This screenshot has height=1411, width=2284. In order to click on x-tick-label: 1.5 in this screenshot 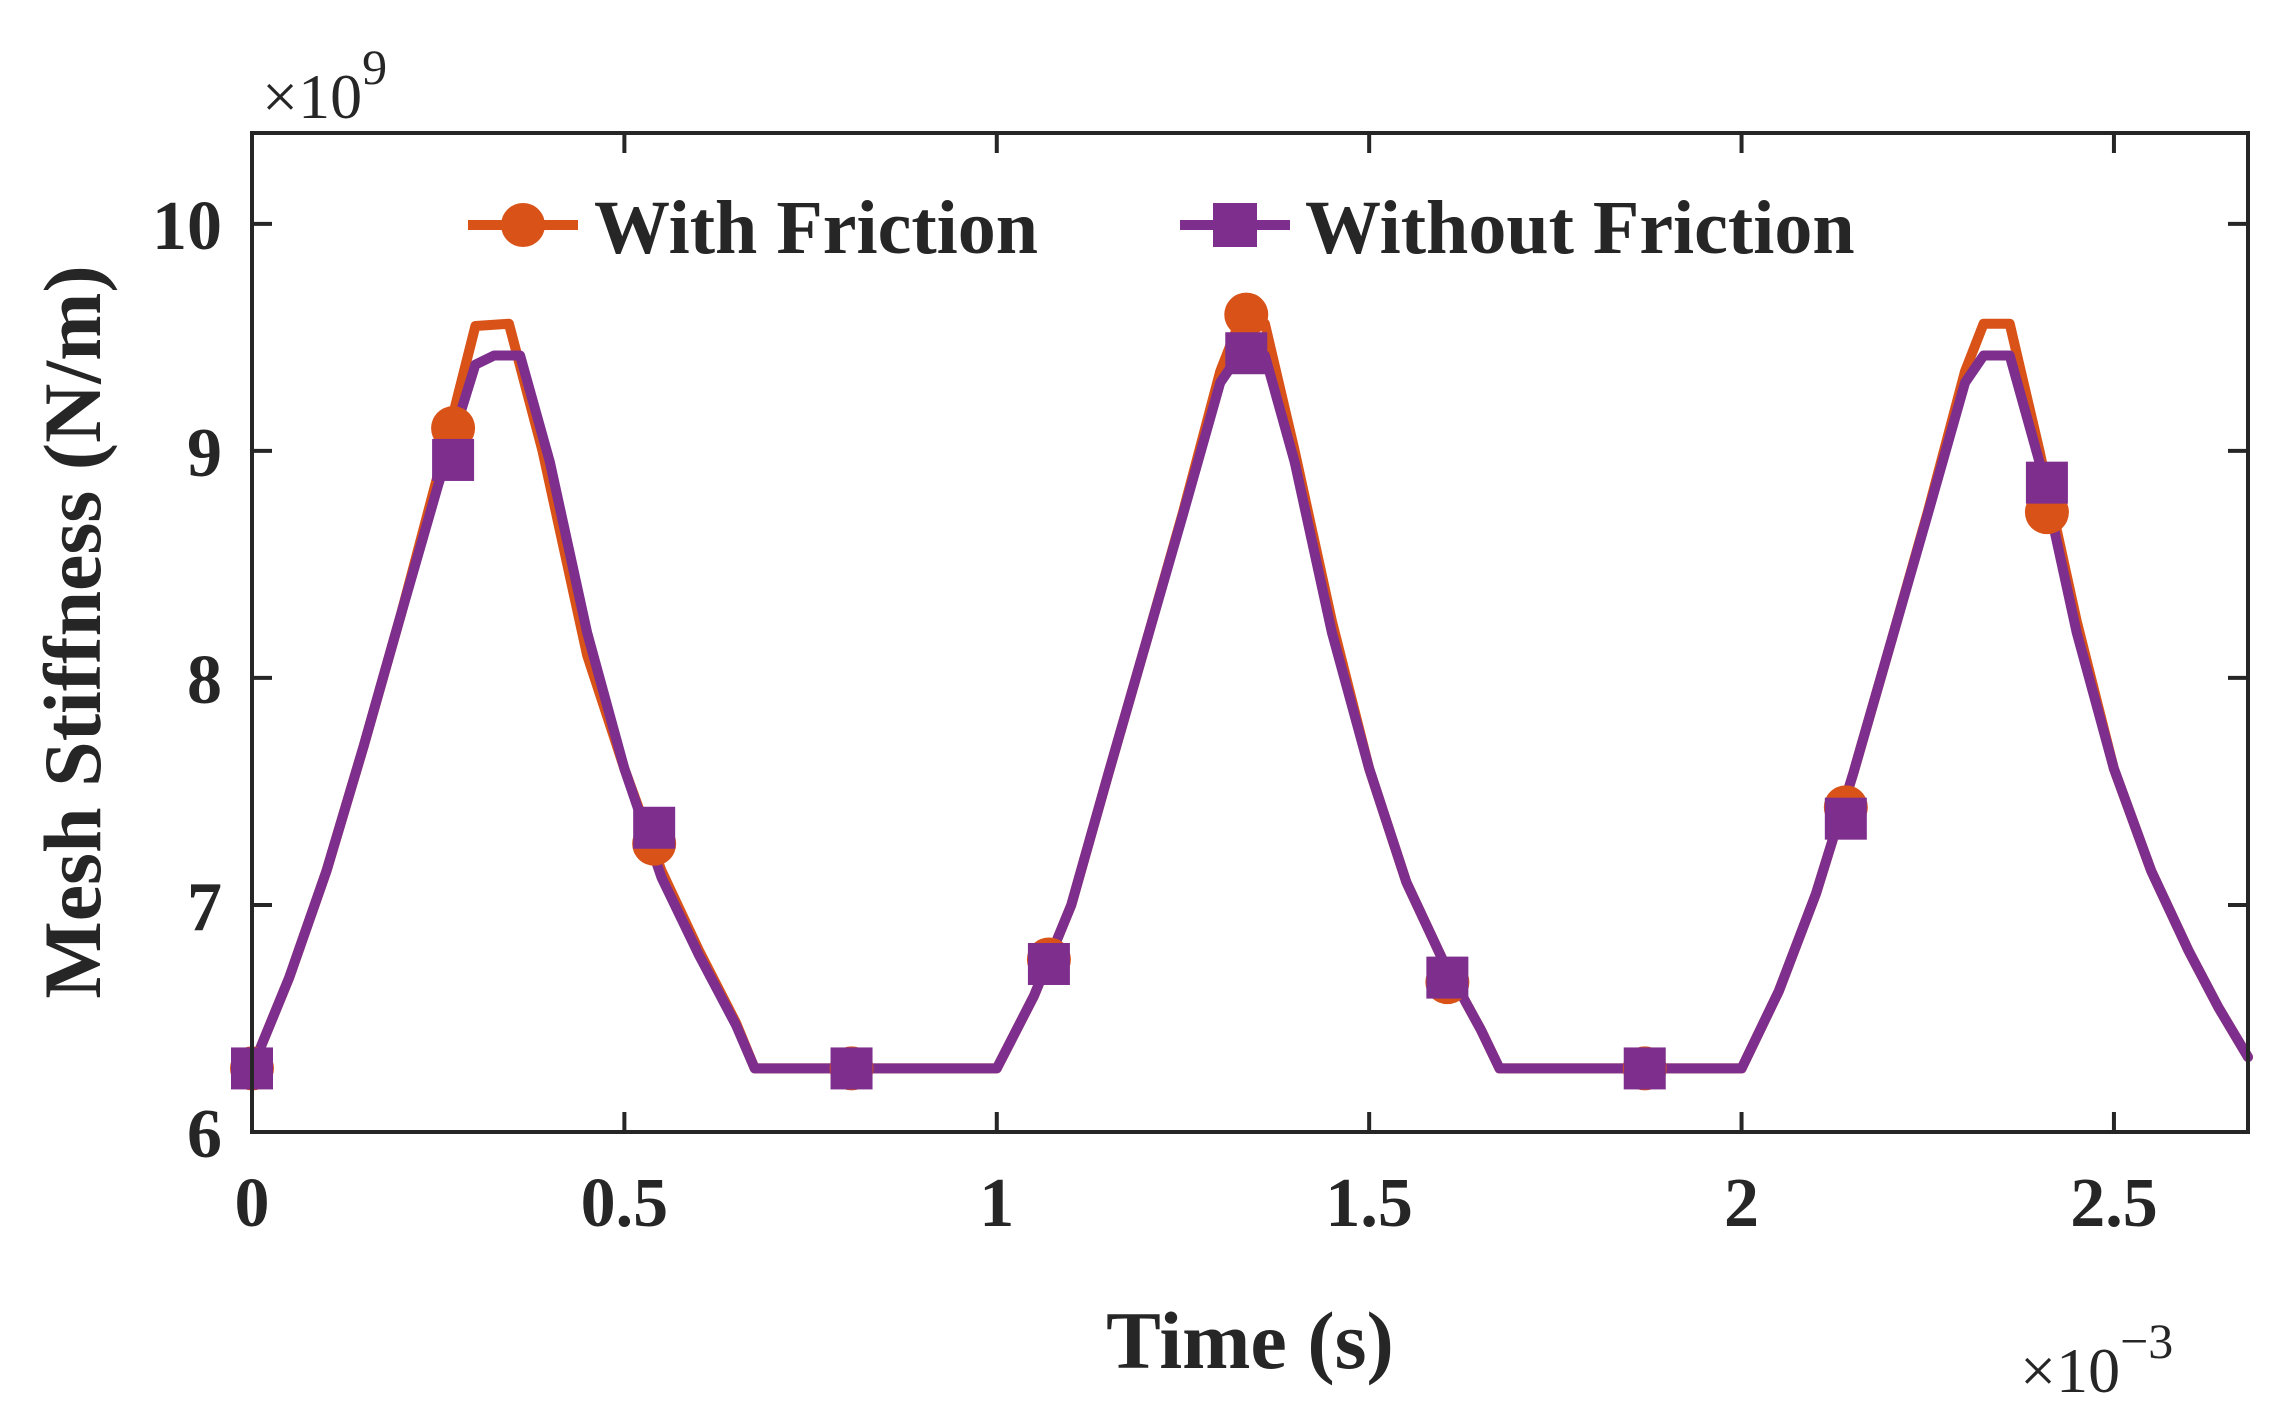, I will do `click(1369, 1203)`.